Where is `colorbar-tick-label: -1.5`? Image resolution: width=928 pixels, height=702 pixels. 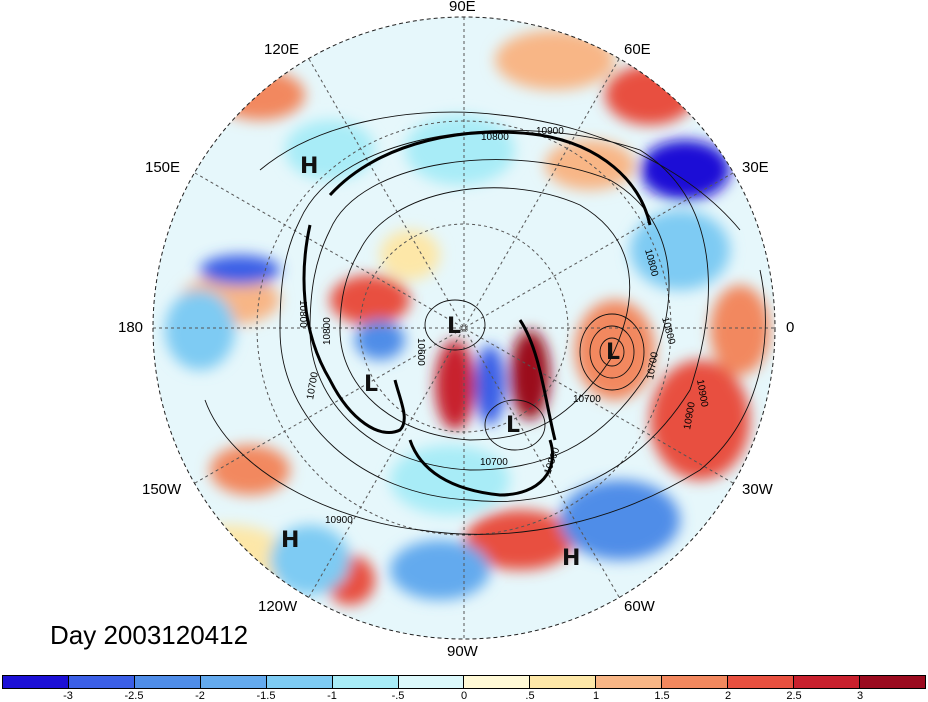
colorbar-tick-label: -1.5 is located at coordinates (266, 696).